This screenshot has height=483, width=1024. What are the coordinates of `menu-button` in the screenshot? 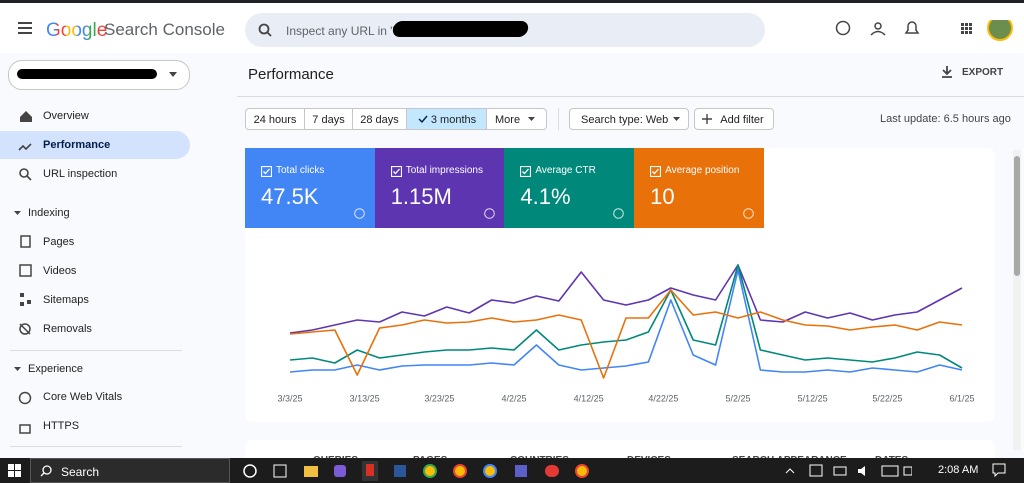 It's located at (26, 28).